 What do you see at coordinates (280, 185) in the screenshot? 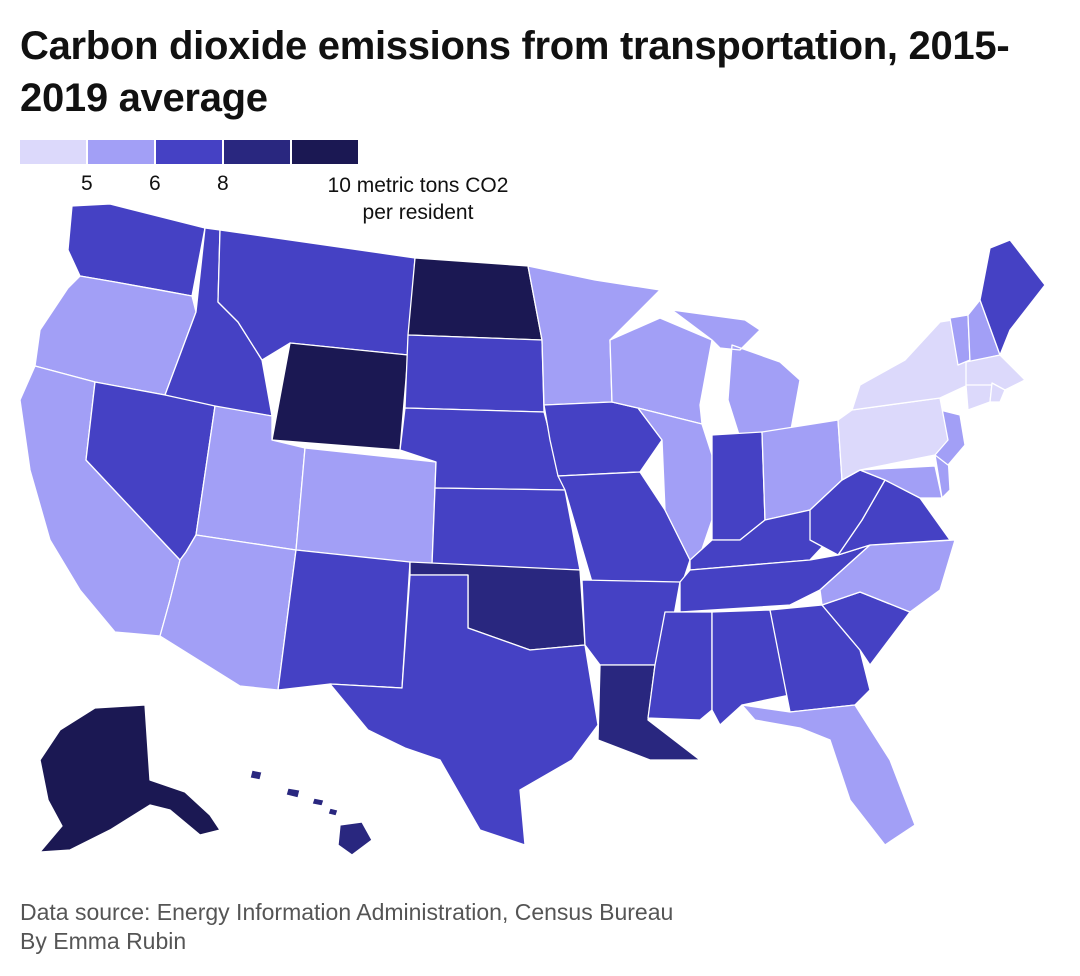
I see `legend: 5 6 8 10 metric tons CO2 per resident` at bounding box center [280, 185].